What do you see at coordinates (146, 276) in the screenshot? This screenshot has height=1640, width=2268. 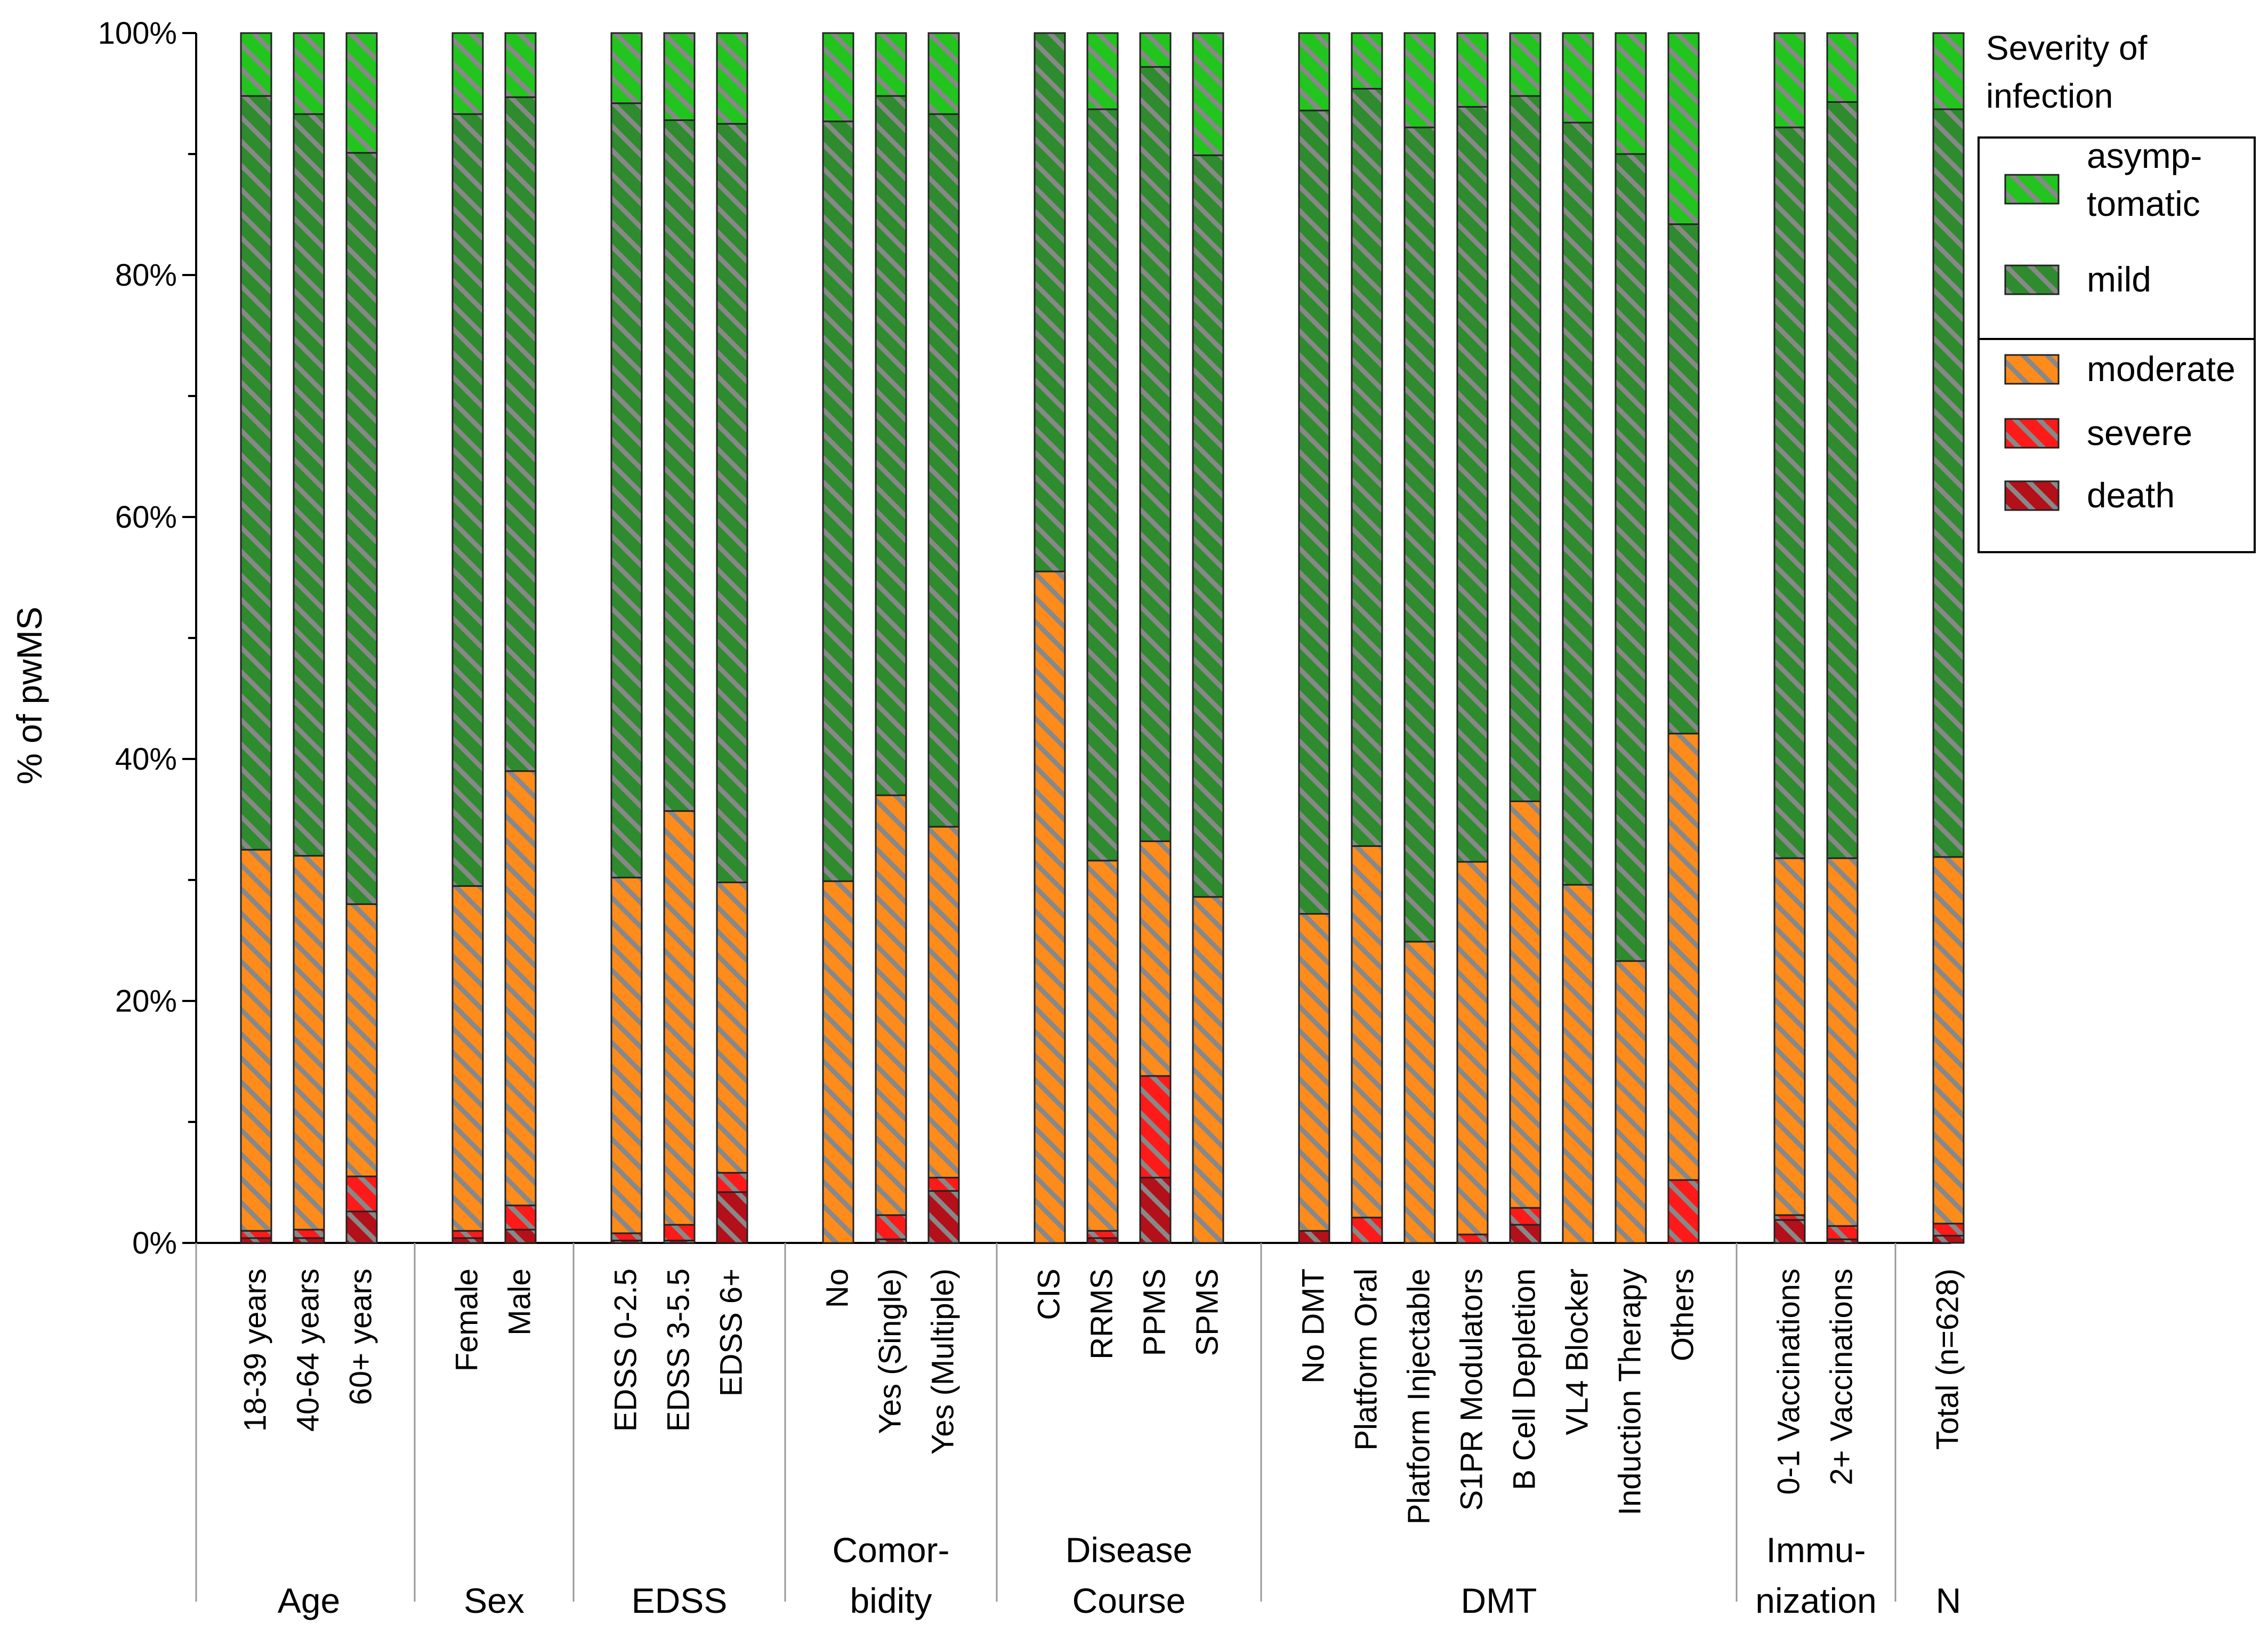 I see `y-tick-label: 80%` at bounding box center [146, 276].